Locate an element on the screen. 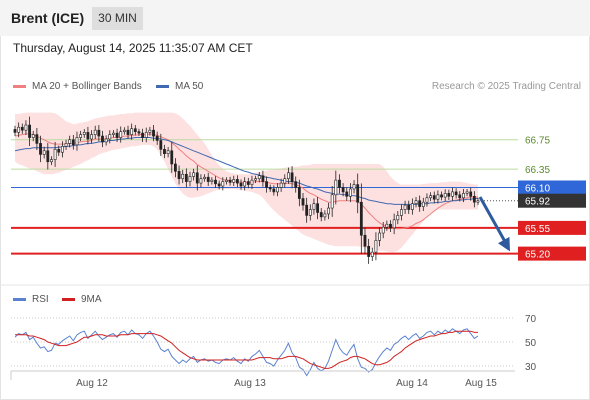 This screenshot has width=590, height=400. level-label-65.20: 65.20 is located at coordinates (537, 255).